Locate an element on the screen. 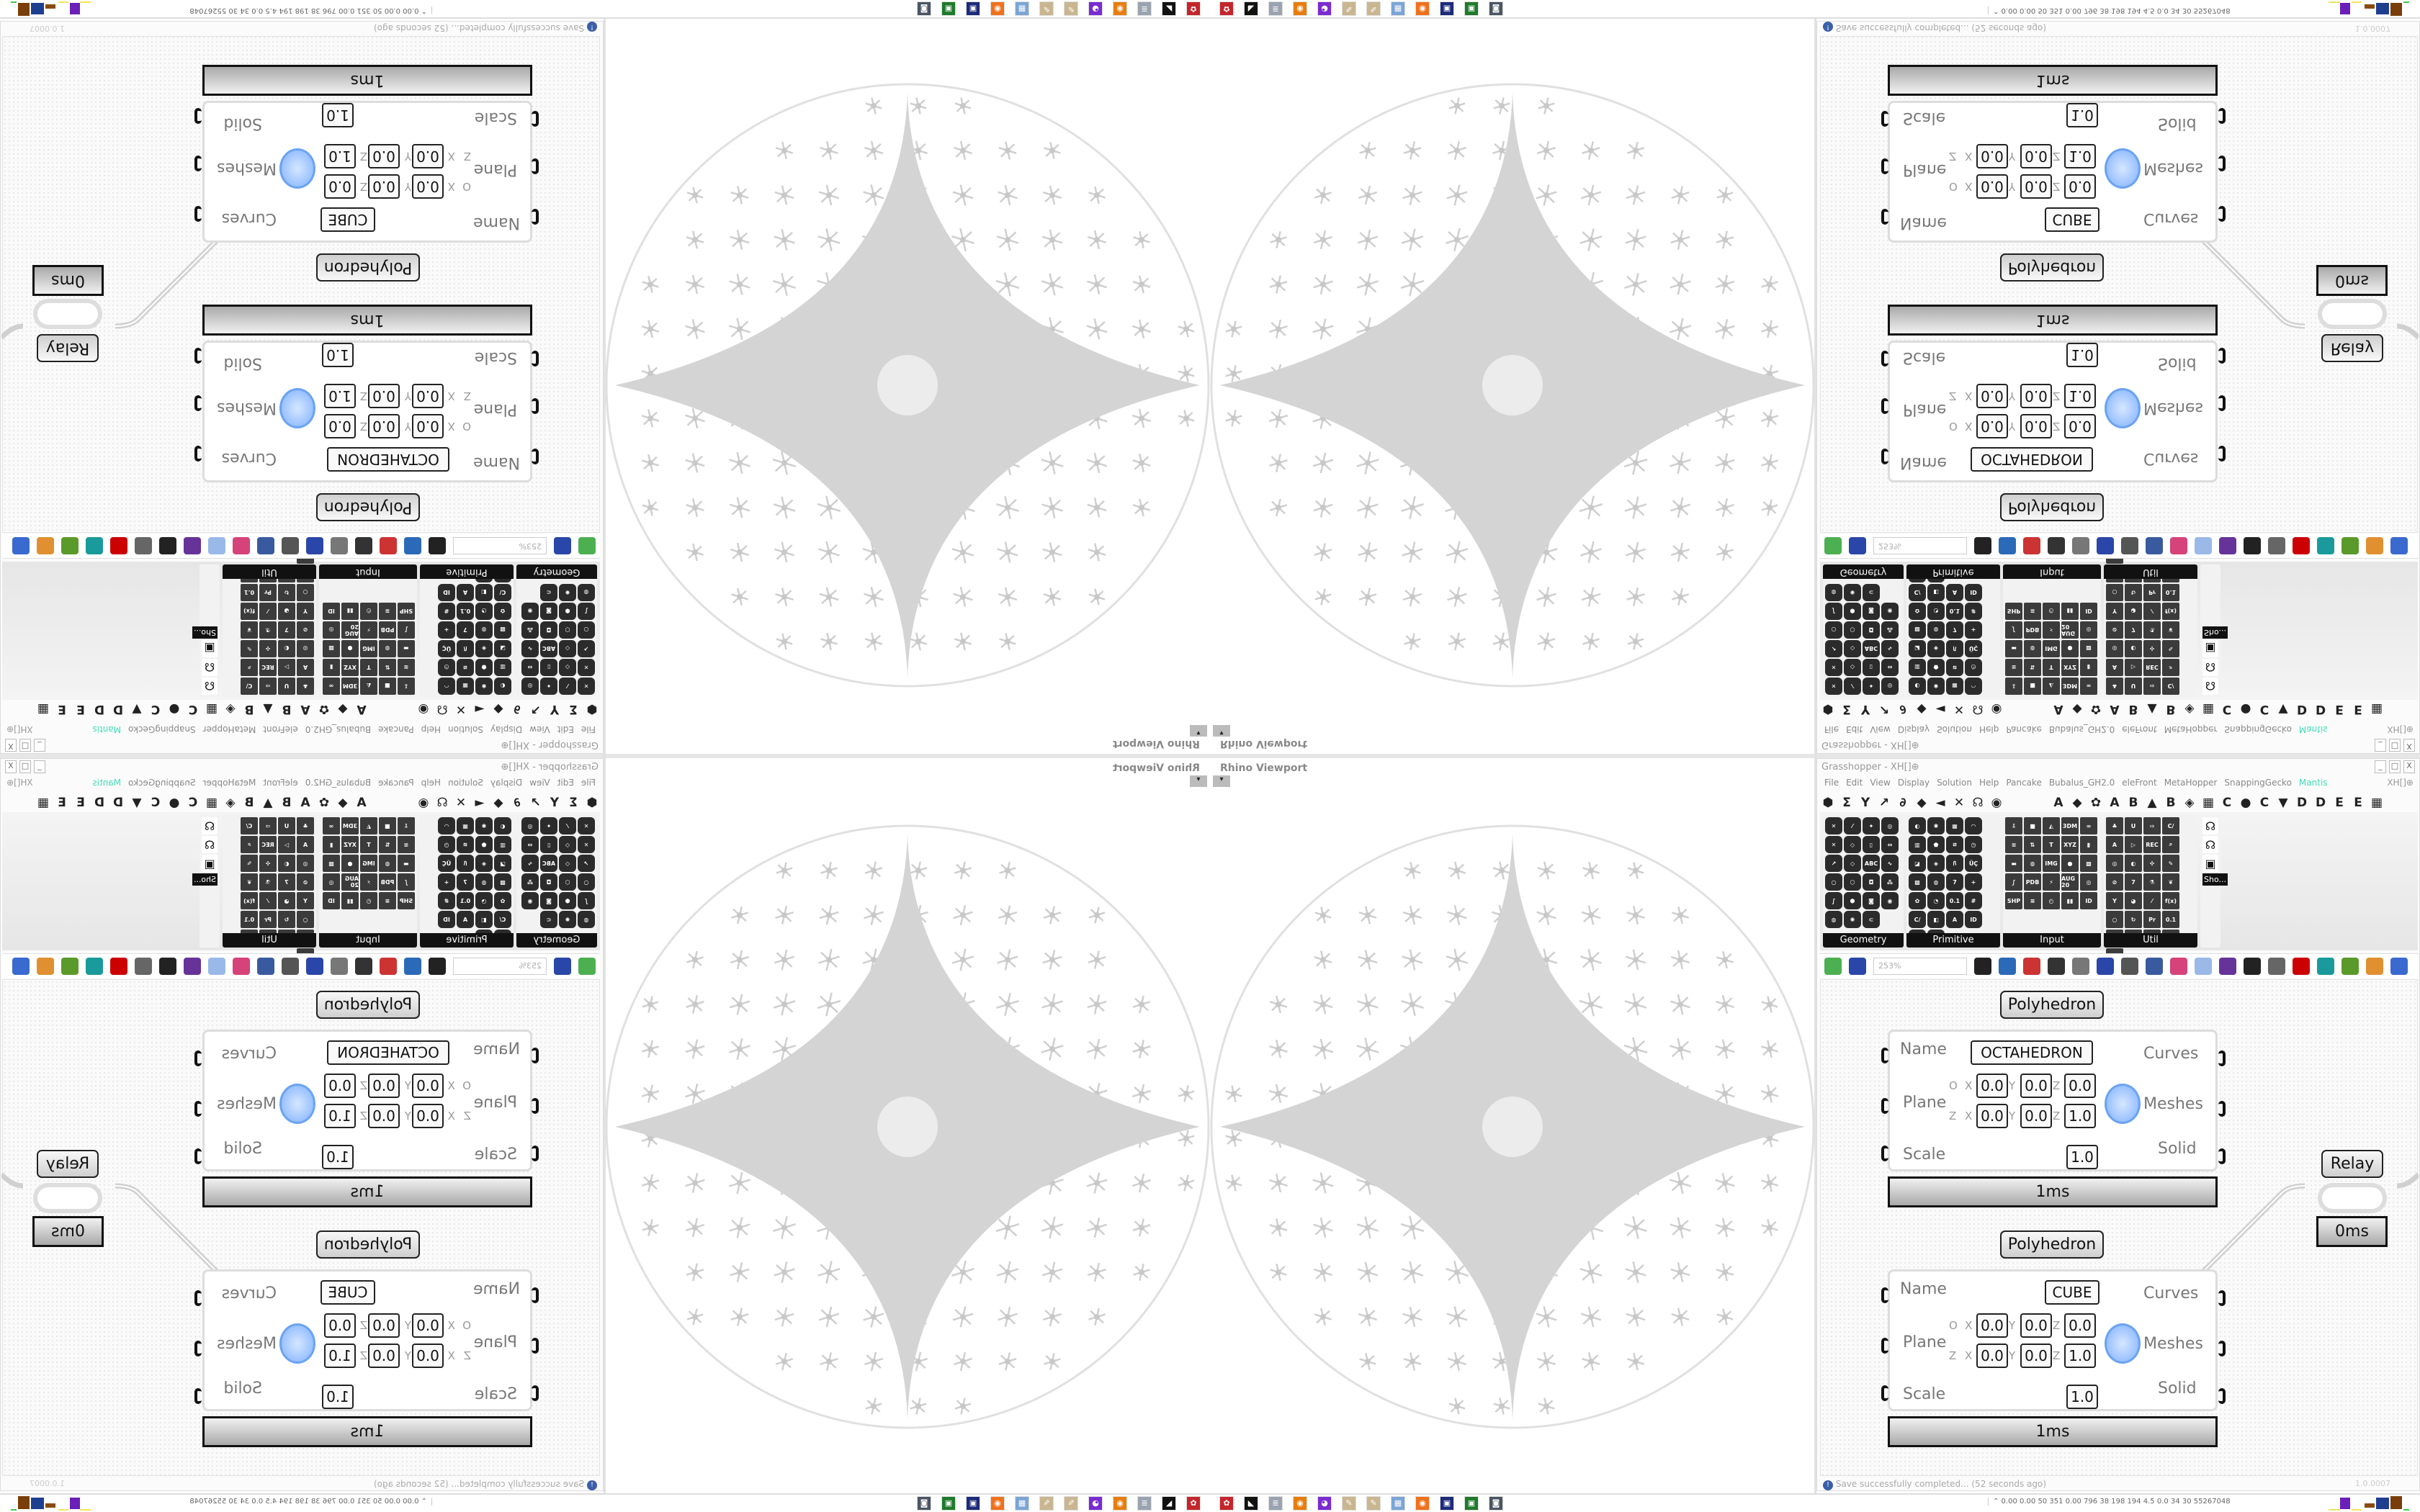 The height and width of the screenshot is (1512, 2420). component-icon: ⇔ is located at coordinates (530, 667).